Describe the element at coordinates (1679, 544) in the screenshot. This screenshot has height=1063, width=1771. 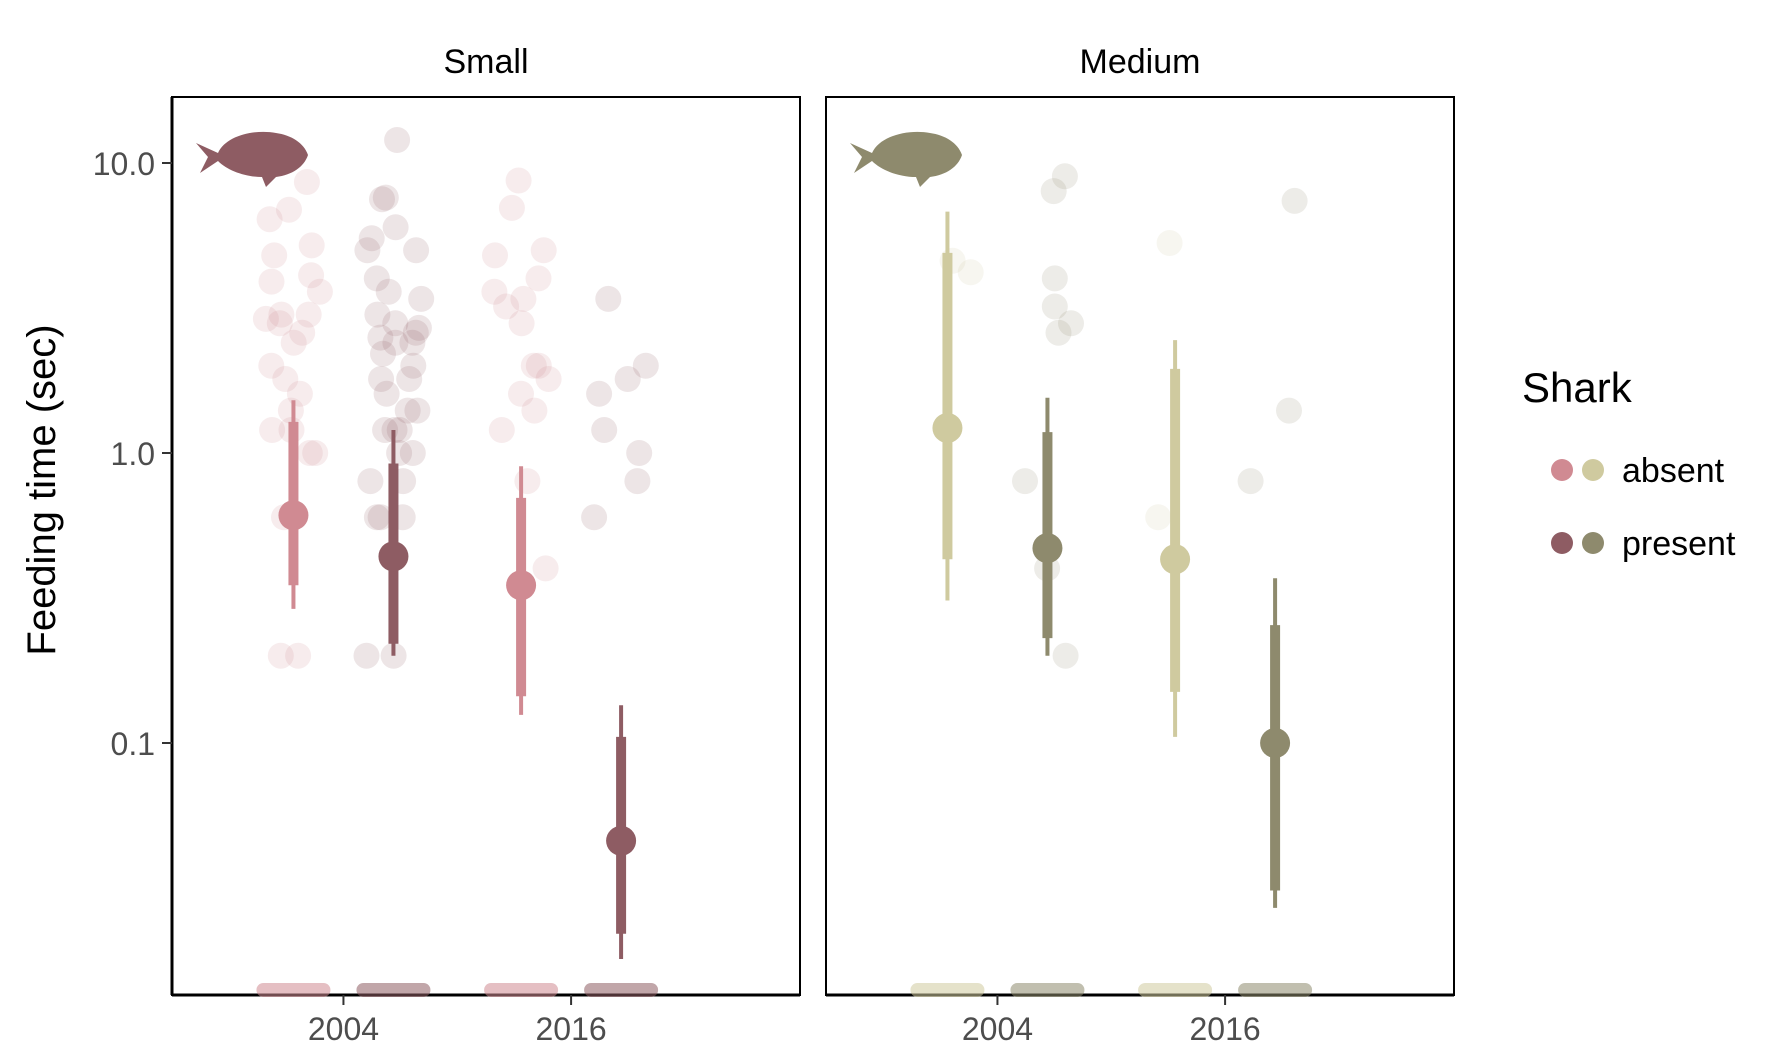
I see `legend-label: present` at that location.